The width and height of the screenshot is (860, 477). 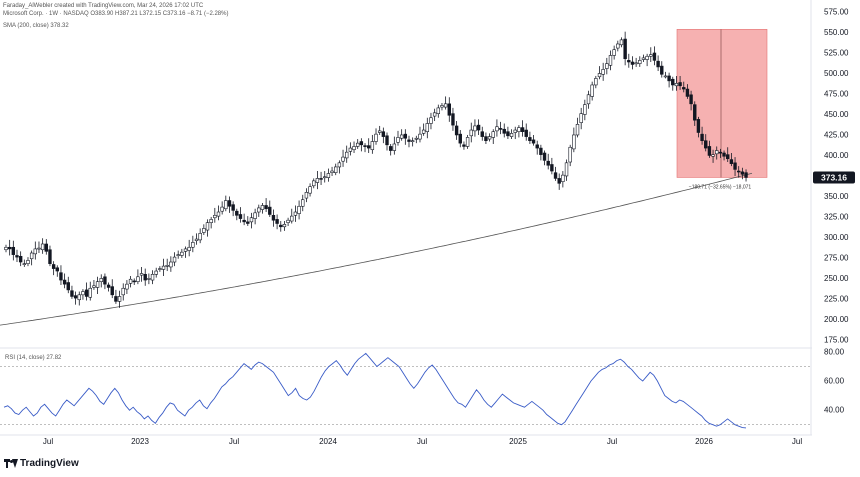 I want to click on tradingview-logo-icon, so click(x=11, y=463).